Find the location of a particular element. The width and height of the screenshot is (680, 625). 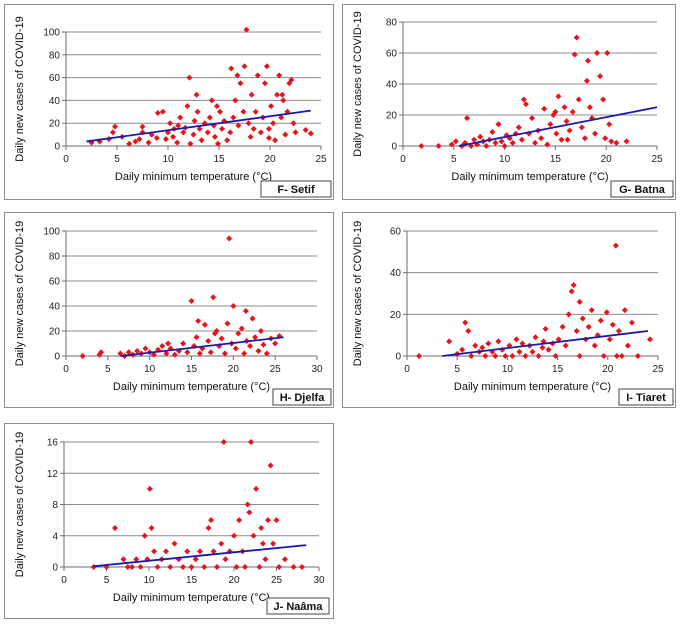

x-tick-label: 20 is located at coordinates (234, 580).